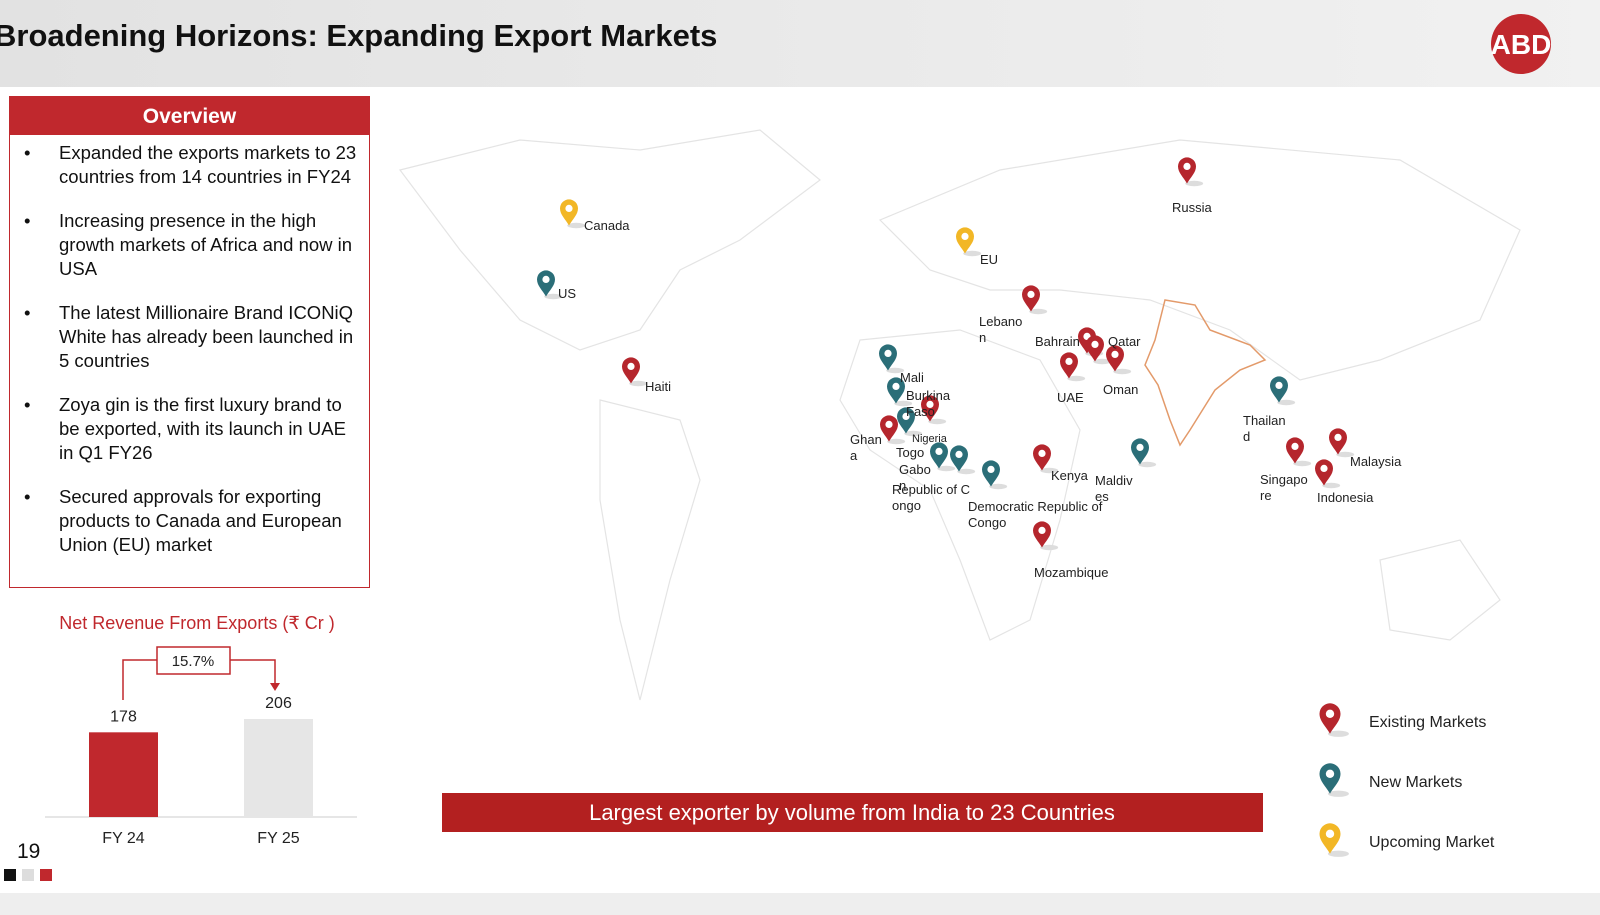 The image size is (1600, 915). I want to click on market-label: US, so click(567, 293).